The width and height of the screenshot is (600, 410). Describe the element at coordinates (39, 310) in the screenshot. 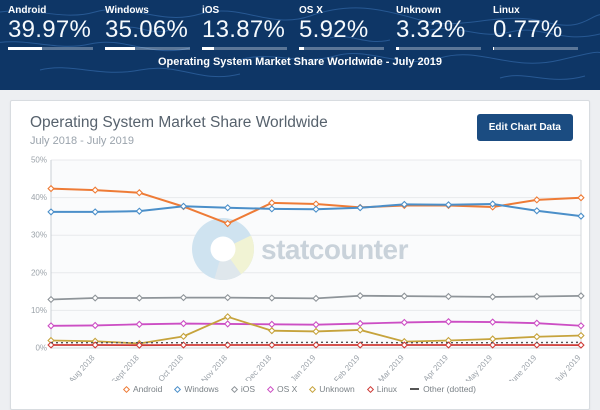

I see `y-axis-label: 10%` at that location.